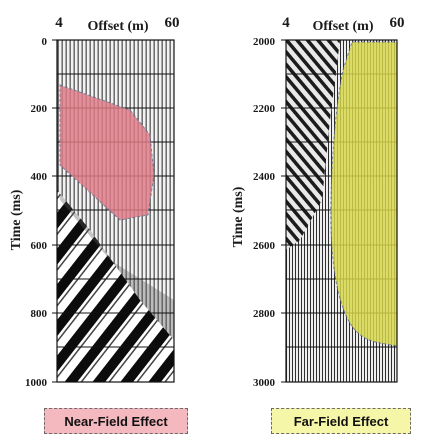 Image resolution: width=425 pixels, height=447 pixels. I want to click on right-offset-end: 60, so click(397, 23).